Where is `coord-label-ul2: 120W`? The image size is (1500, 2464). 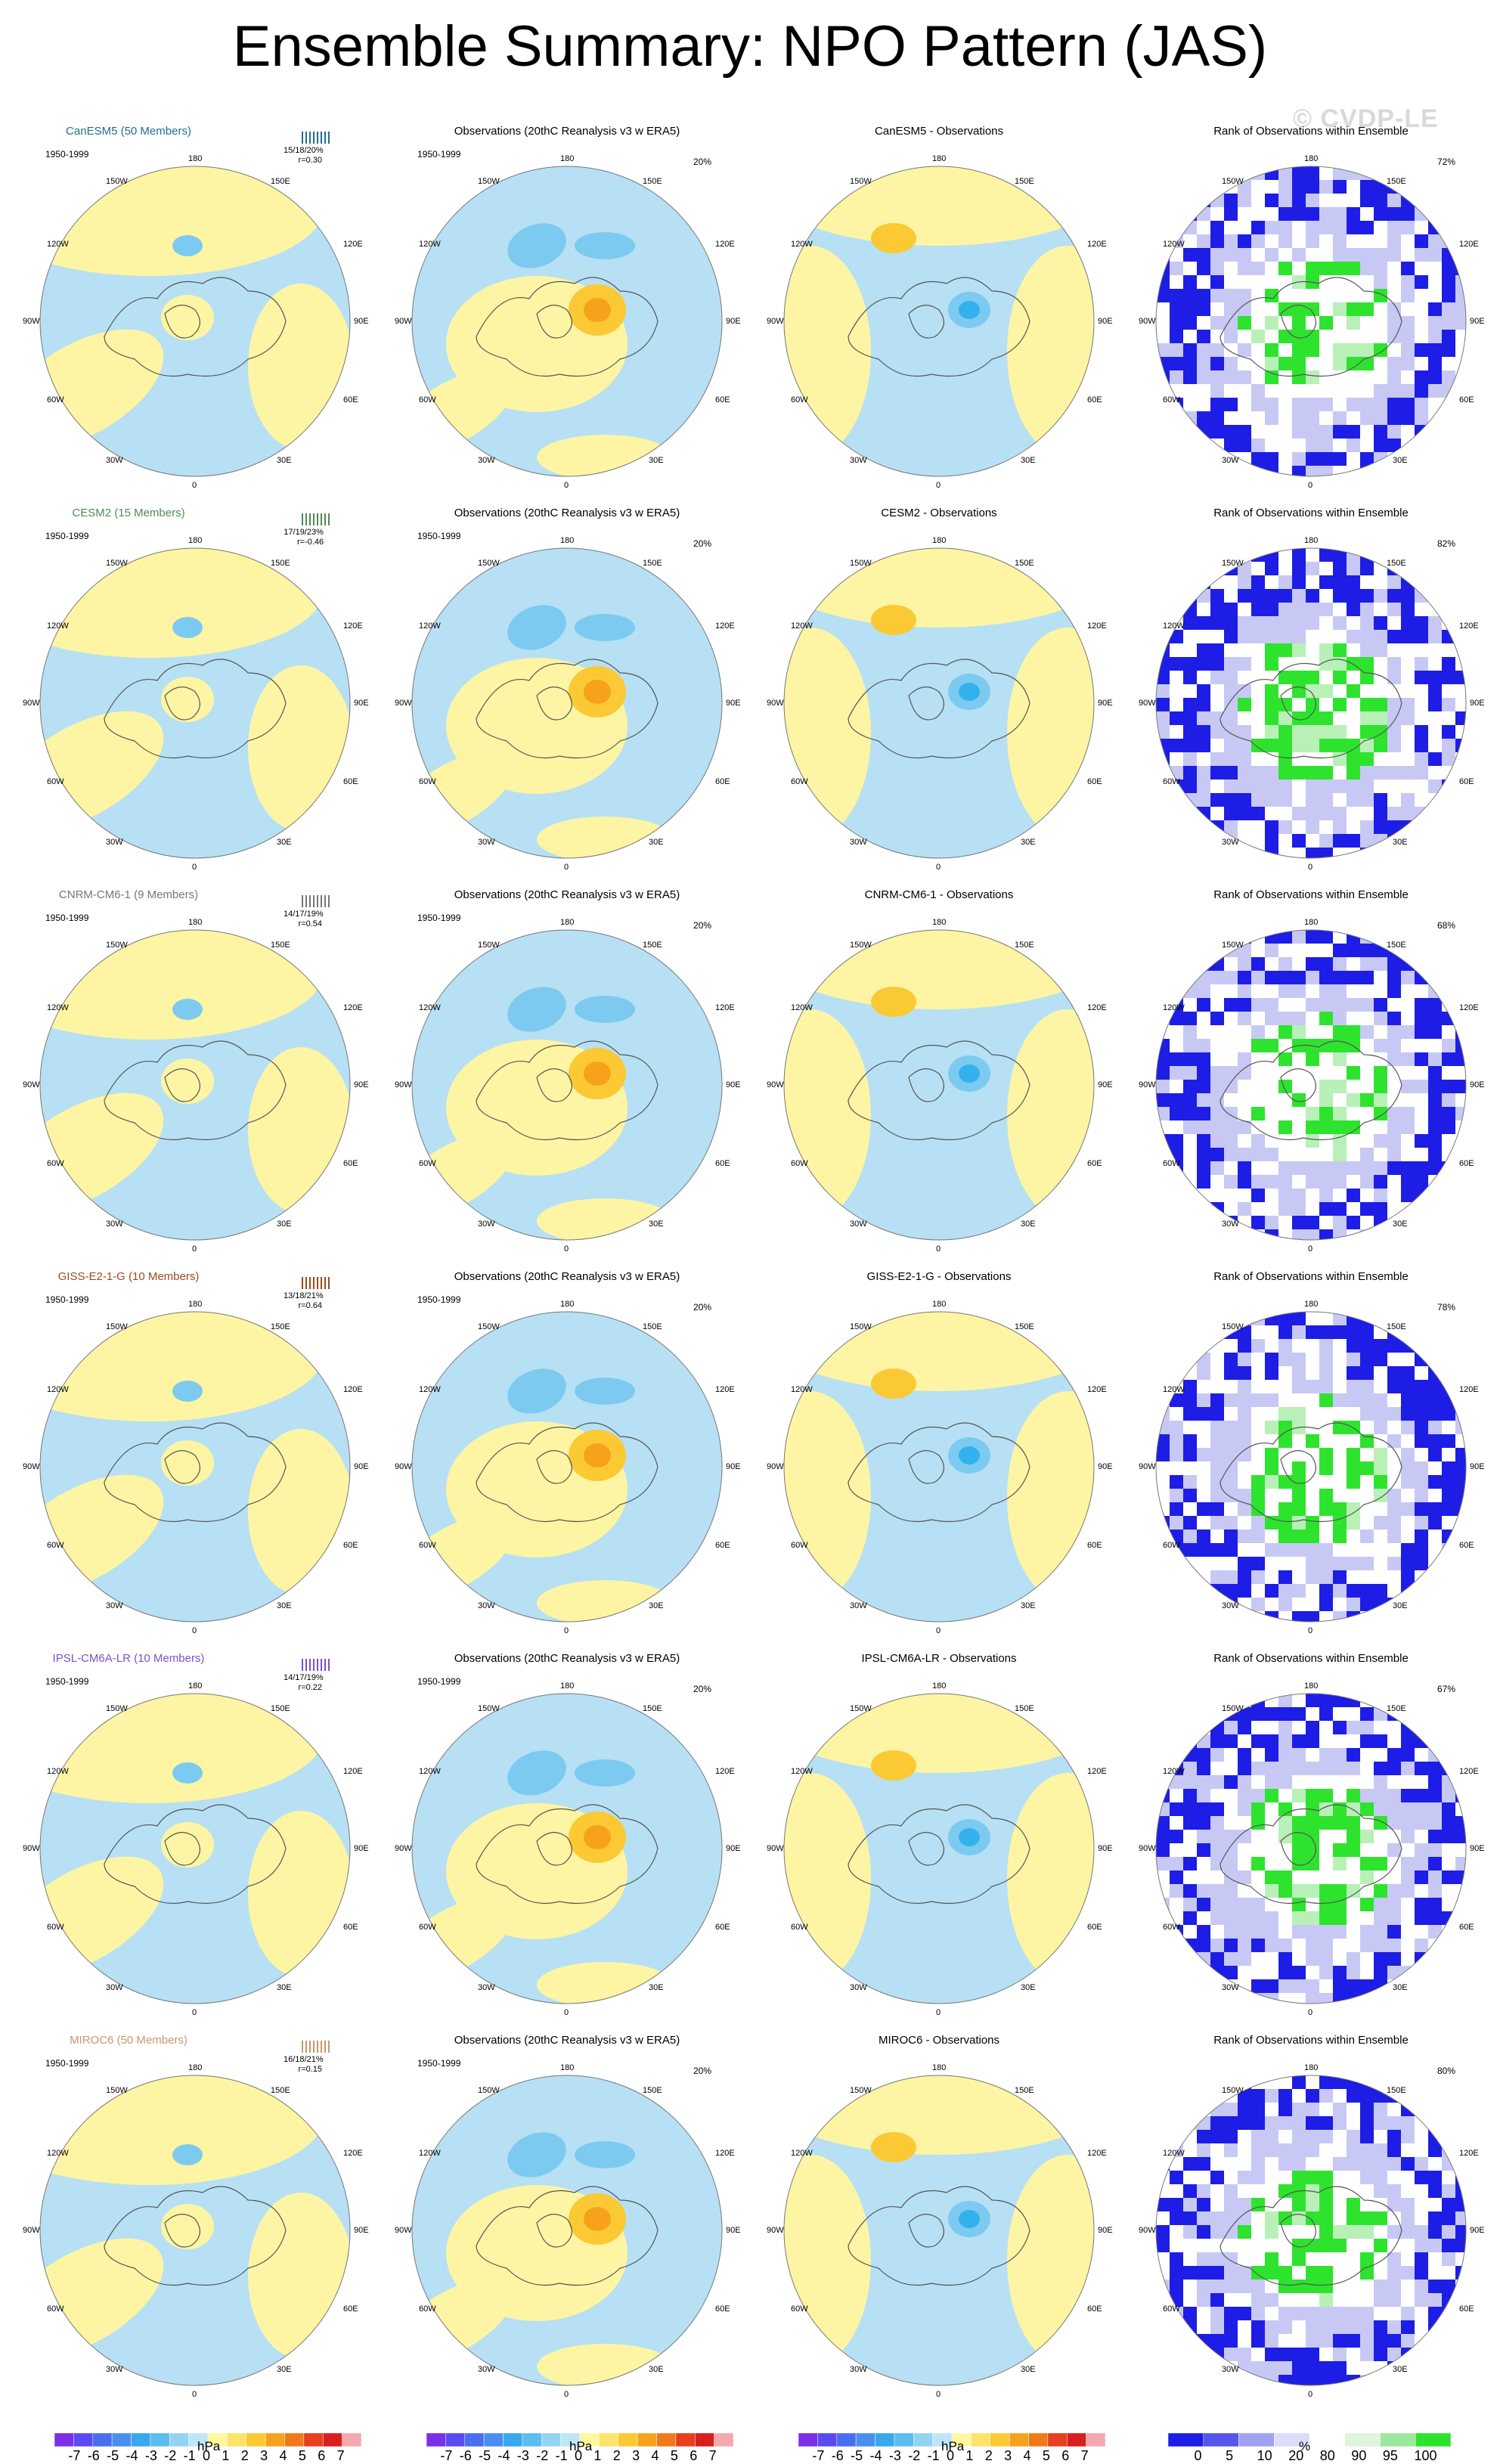 coord-label-ul2: 120W is located at coordinates (430, 244).